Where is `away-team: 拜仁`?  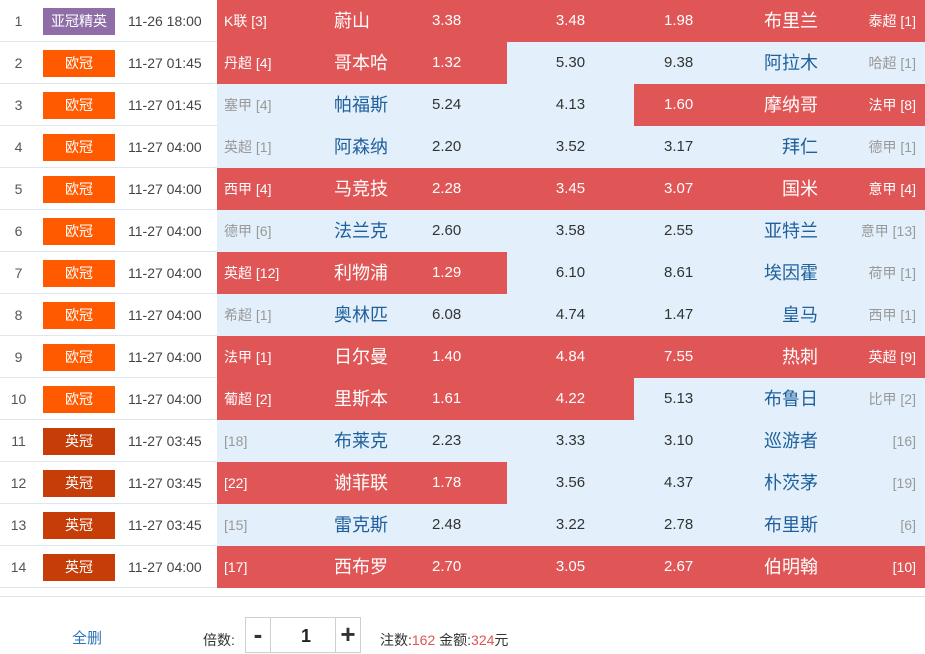
away-team: 拜仁 is located at coordinates (800, 147).